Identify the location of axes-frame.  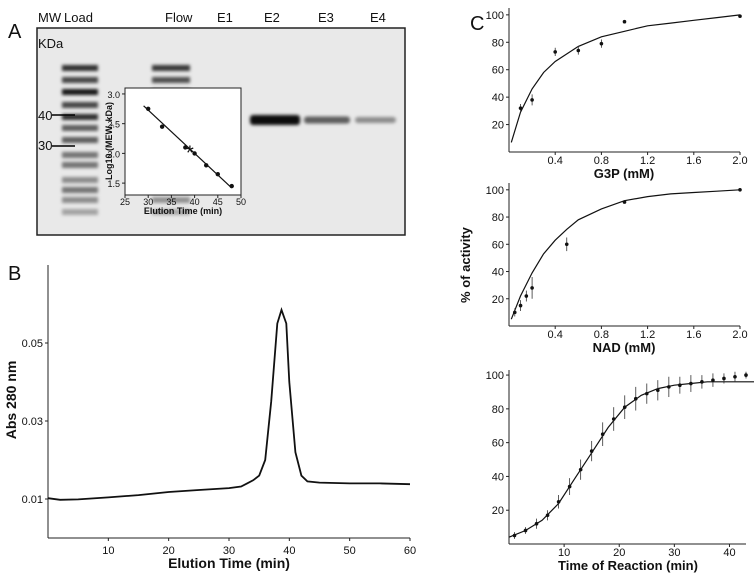
(183, 141).